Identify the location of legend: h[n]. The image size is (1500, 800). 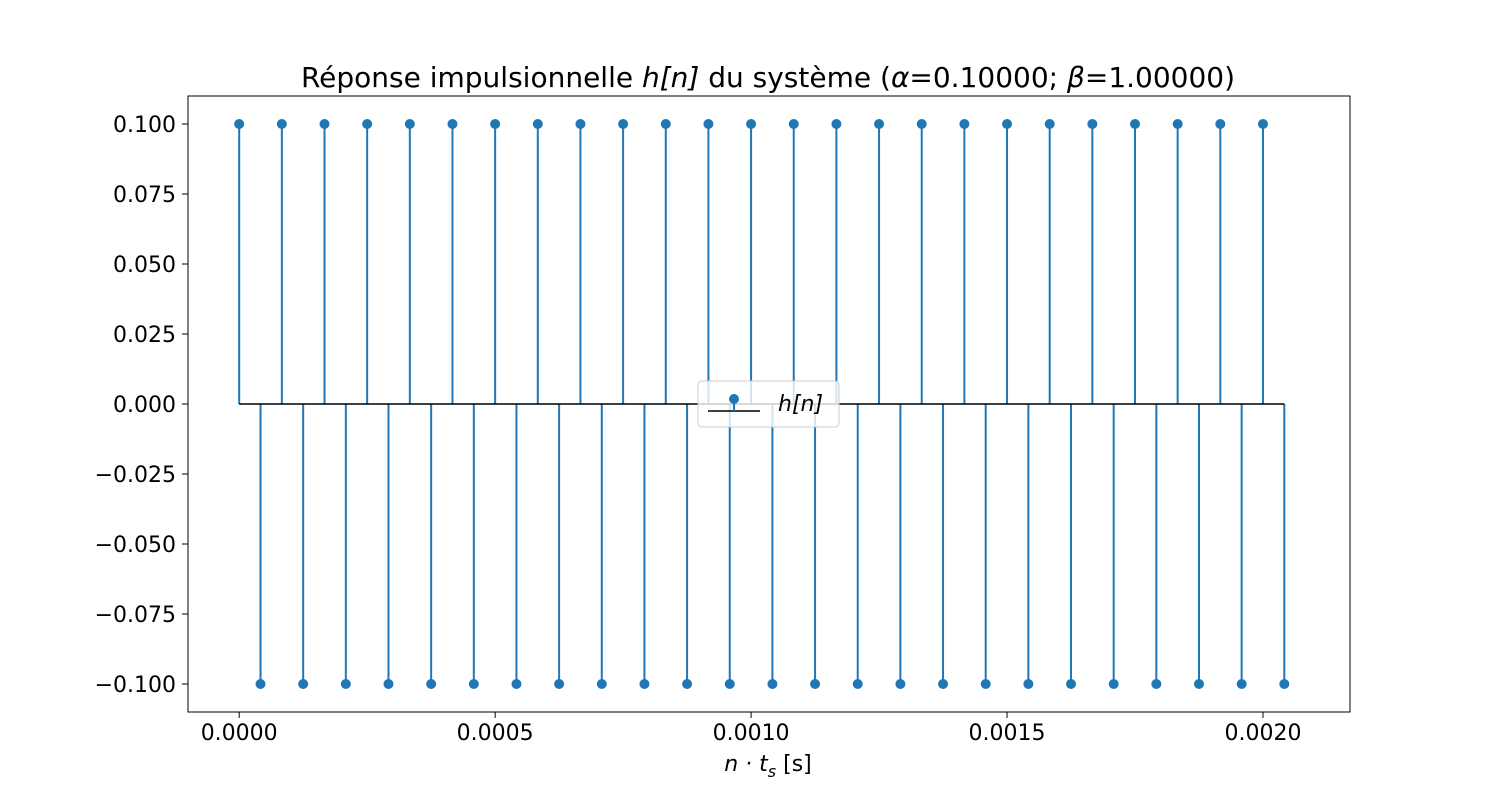
(768, 404).